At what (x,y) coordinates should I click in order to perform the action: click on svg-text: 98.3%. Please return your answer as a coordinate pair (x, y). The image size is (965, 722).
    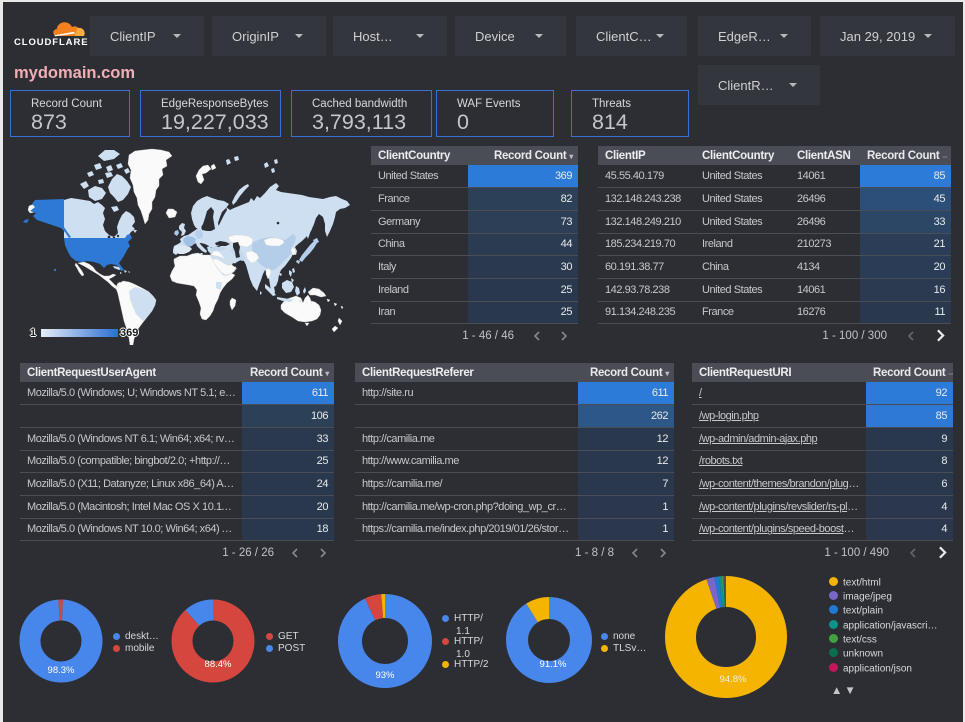
    Looking at the image, I should click on (61, 670).